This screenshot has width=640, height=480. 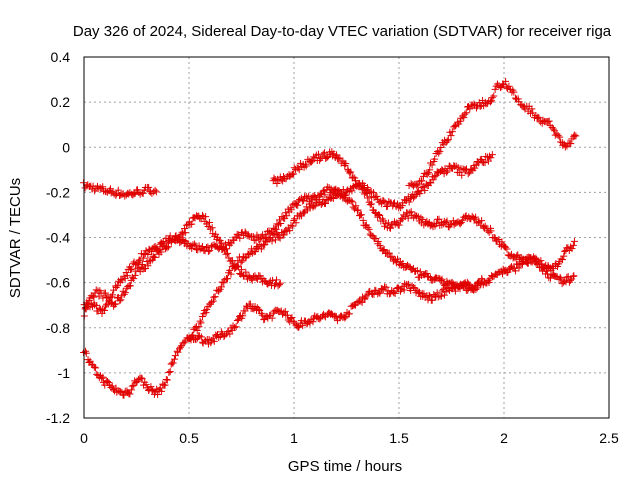 I want to click on y-tick-label: -1, so click(x=64, y=373).